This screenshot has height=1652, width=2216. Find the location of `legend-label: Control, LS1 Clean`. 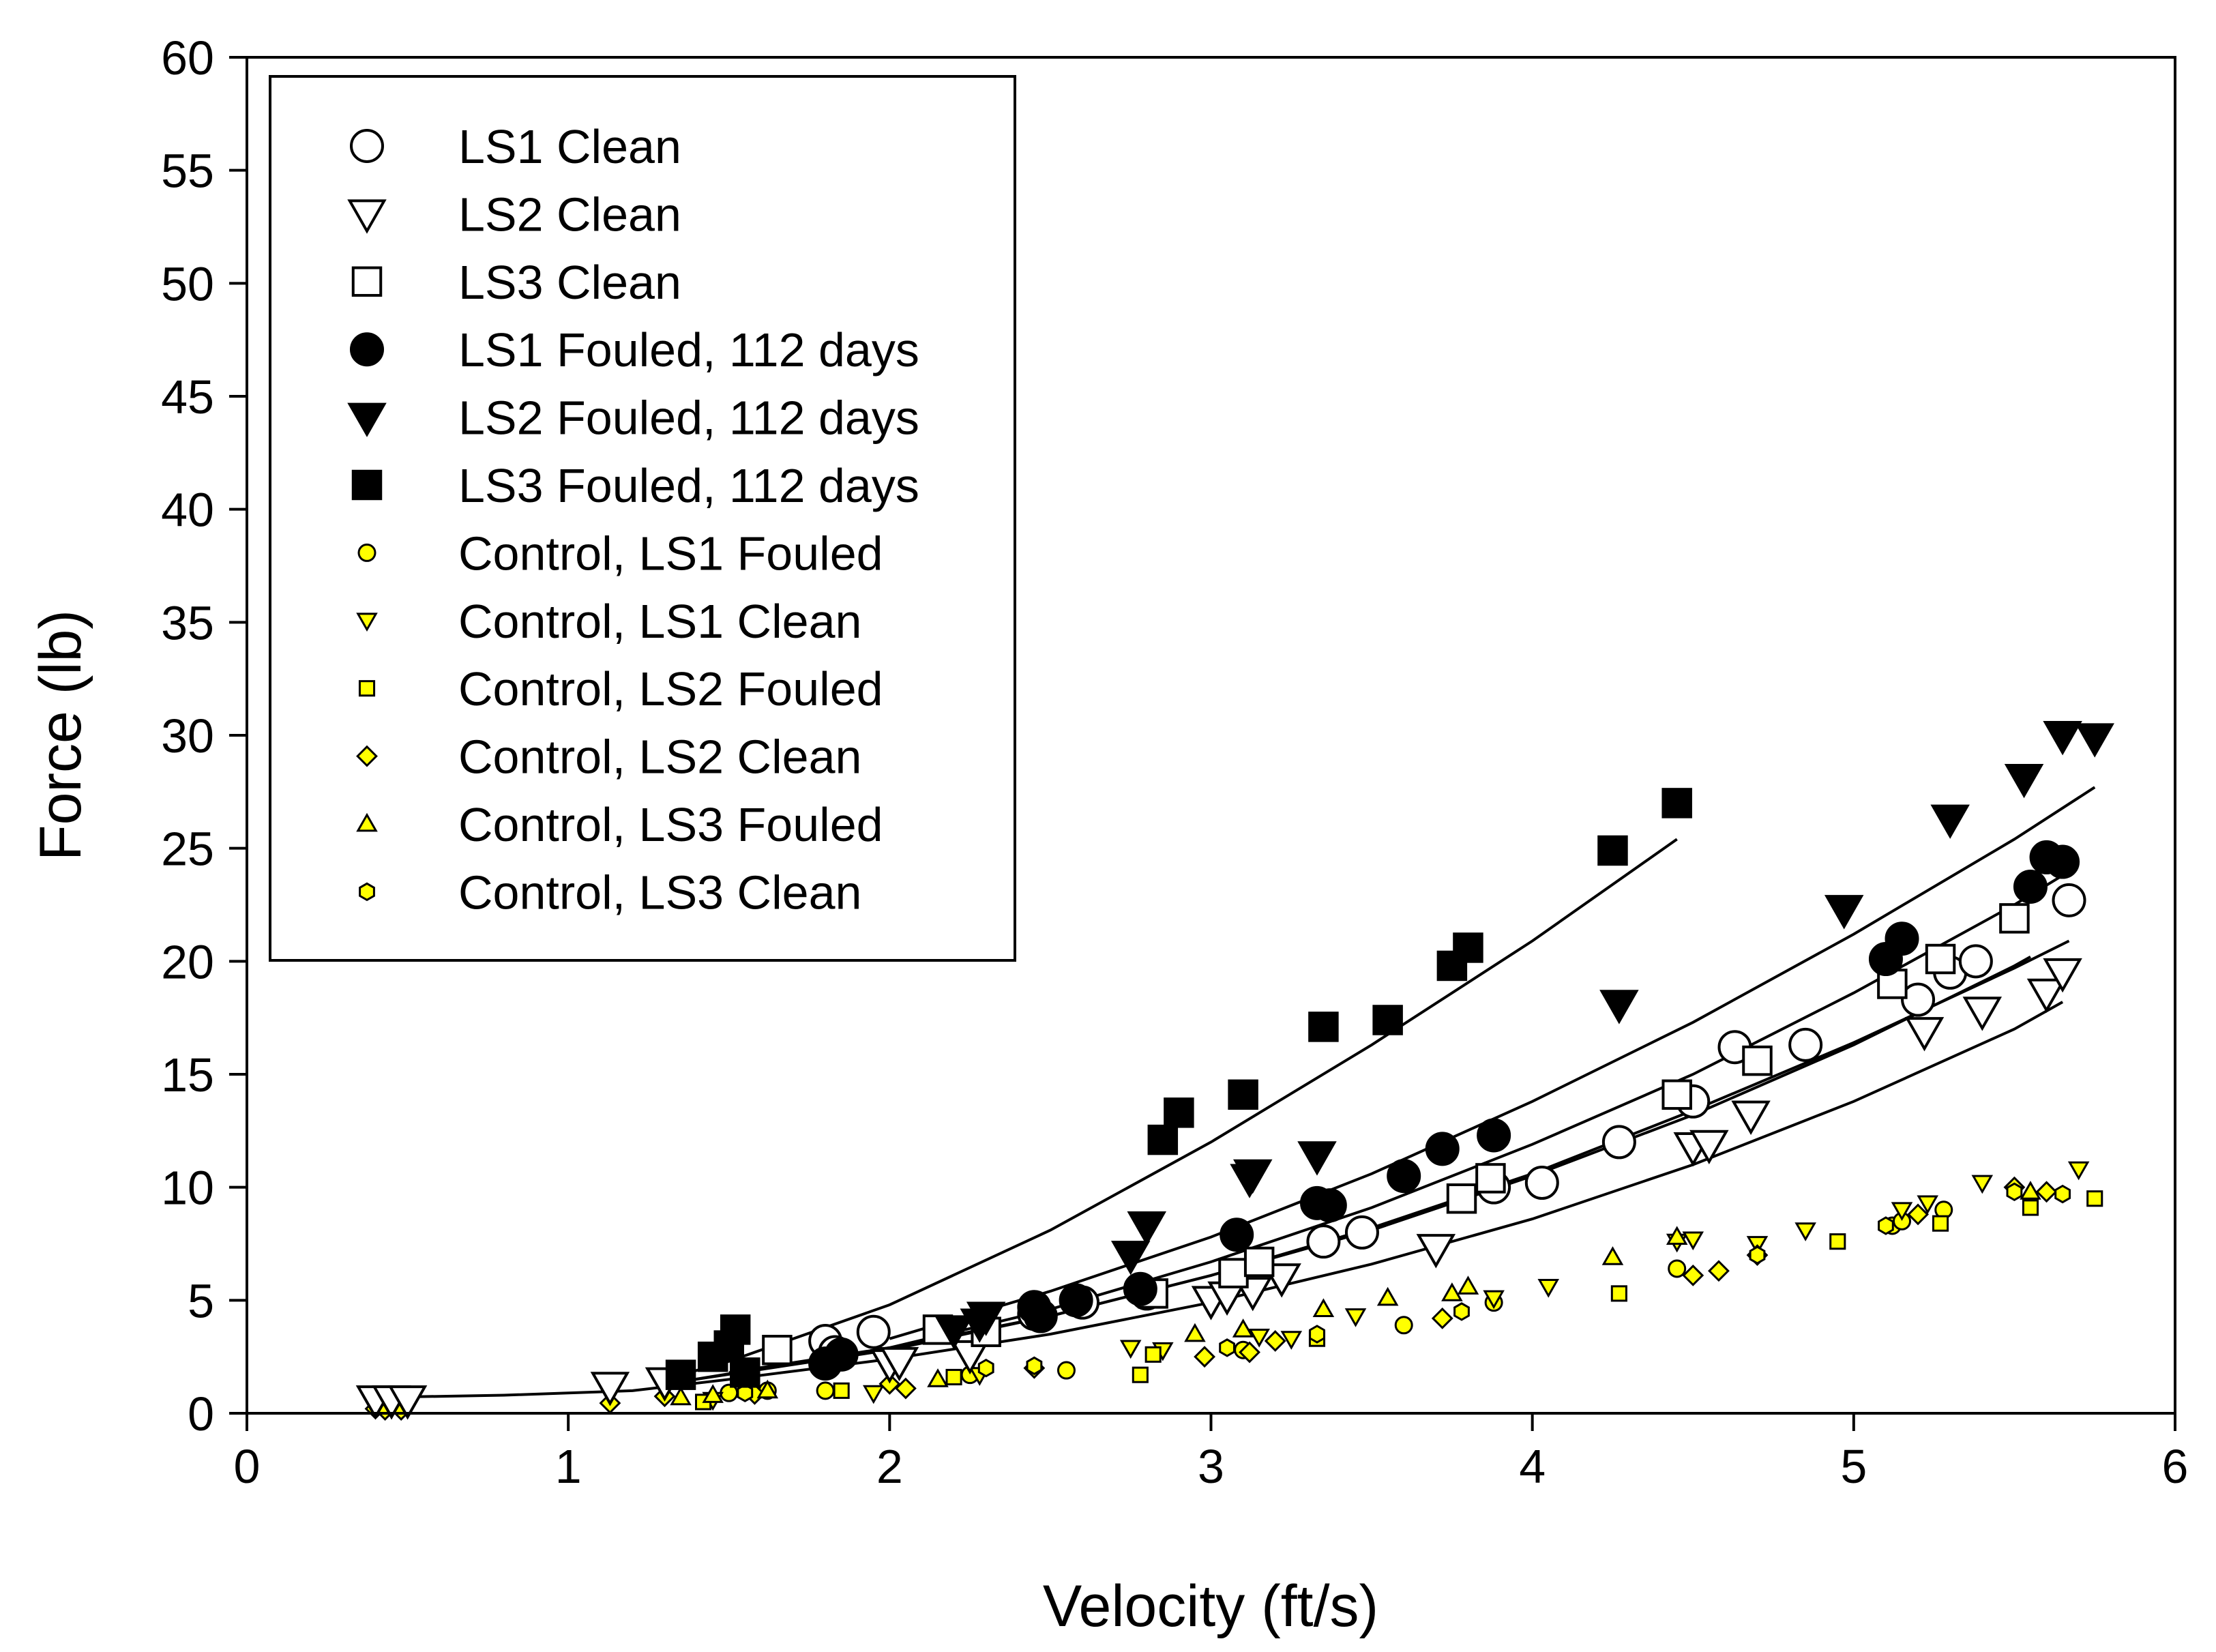

legend-label: Control, LS1 Clean is located at coordinates (659, 621).